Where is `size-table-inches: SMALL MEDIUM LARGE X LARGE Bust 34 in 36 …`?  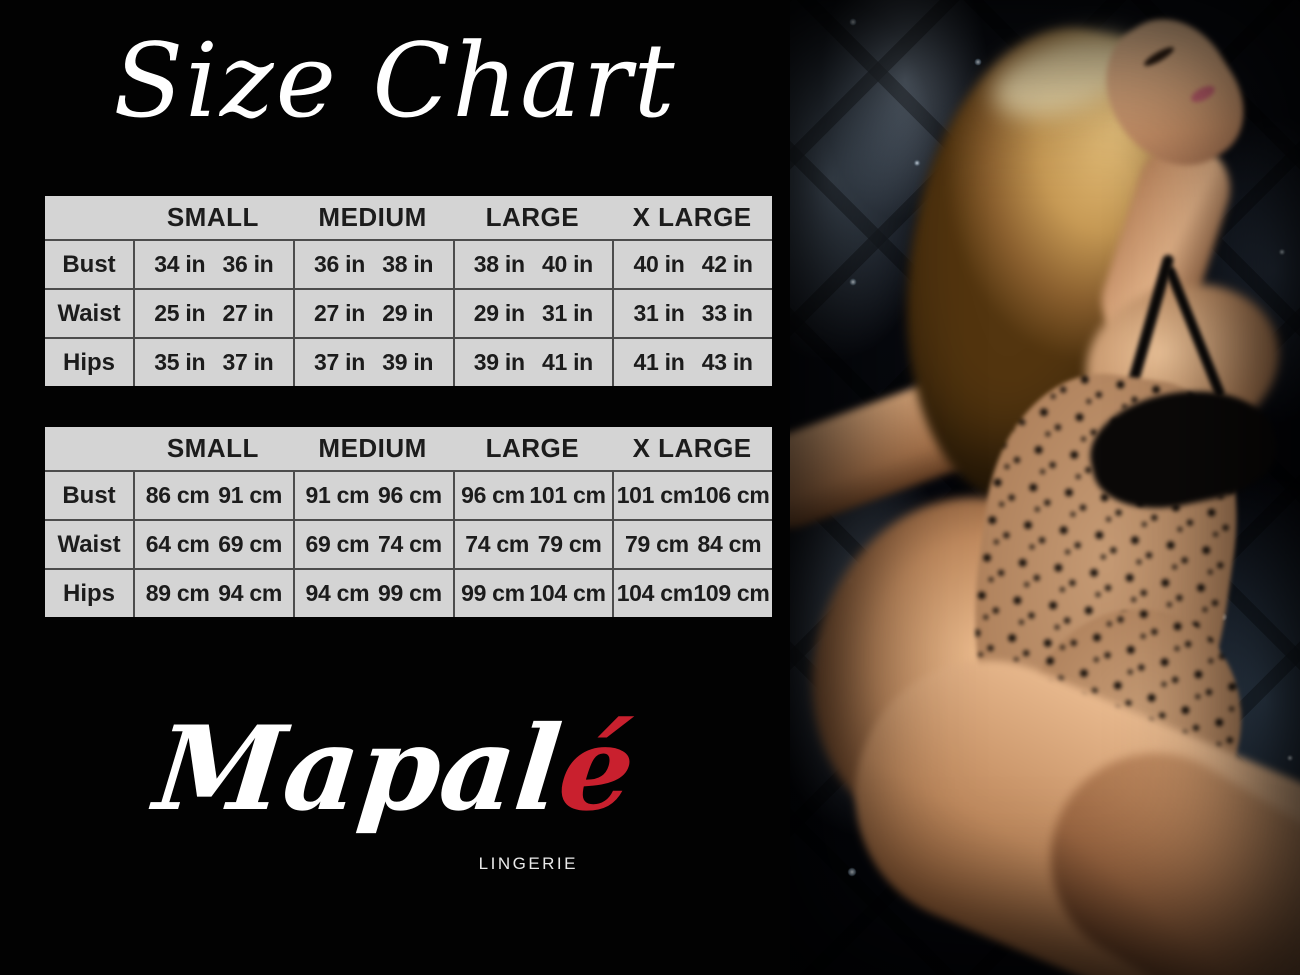 size-table-inches: SMALL MEDIUM LARGE X LARGE Bust 34 in 36 … is located at coordinates (408, 291).